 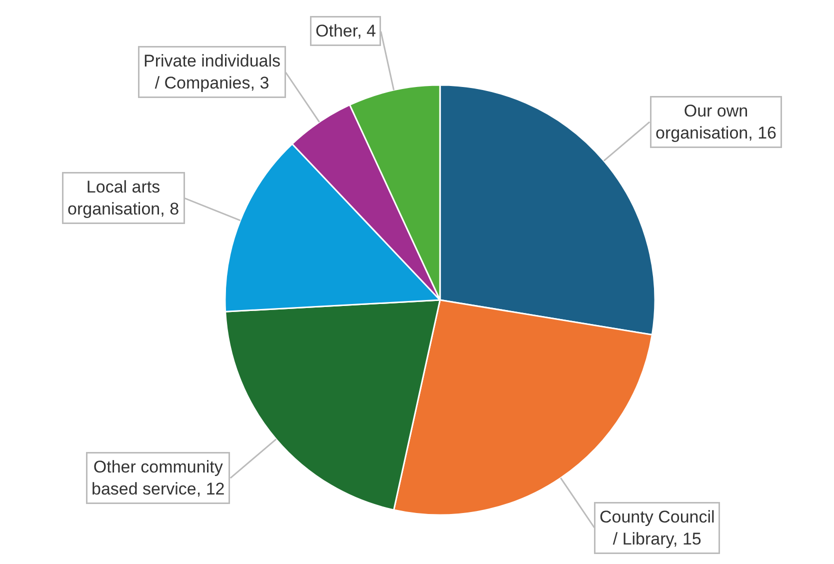 I want to click on slice-label: Private individuals / Companies, 3, so click(x=212, y=72).